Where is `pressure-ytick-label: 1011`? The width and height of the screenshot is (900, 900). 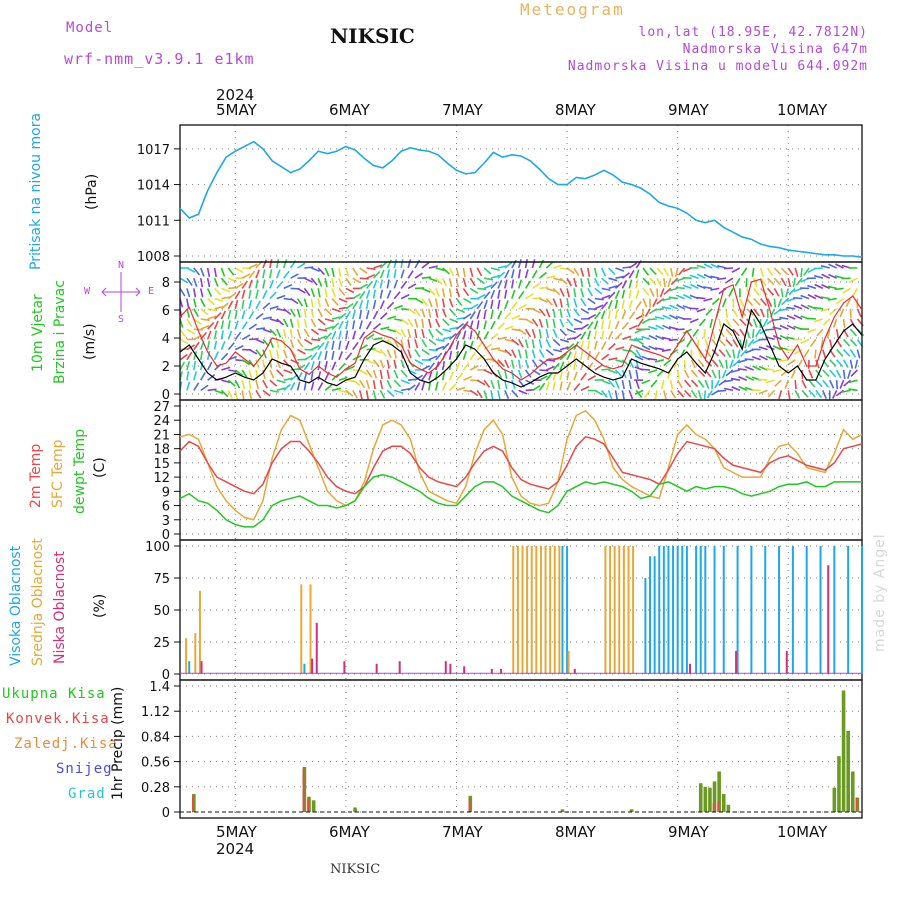 pressure-ytick-label: 1011 is located at coordinates (153, 221).